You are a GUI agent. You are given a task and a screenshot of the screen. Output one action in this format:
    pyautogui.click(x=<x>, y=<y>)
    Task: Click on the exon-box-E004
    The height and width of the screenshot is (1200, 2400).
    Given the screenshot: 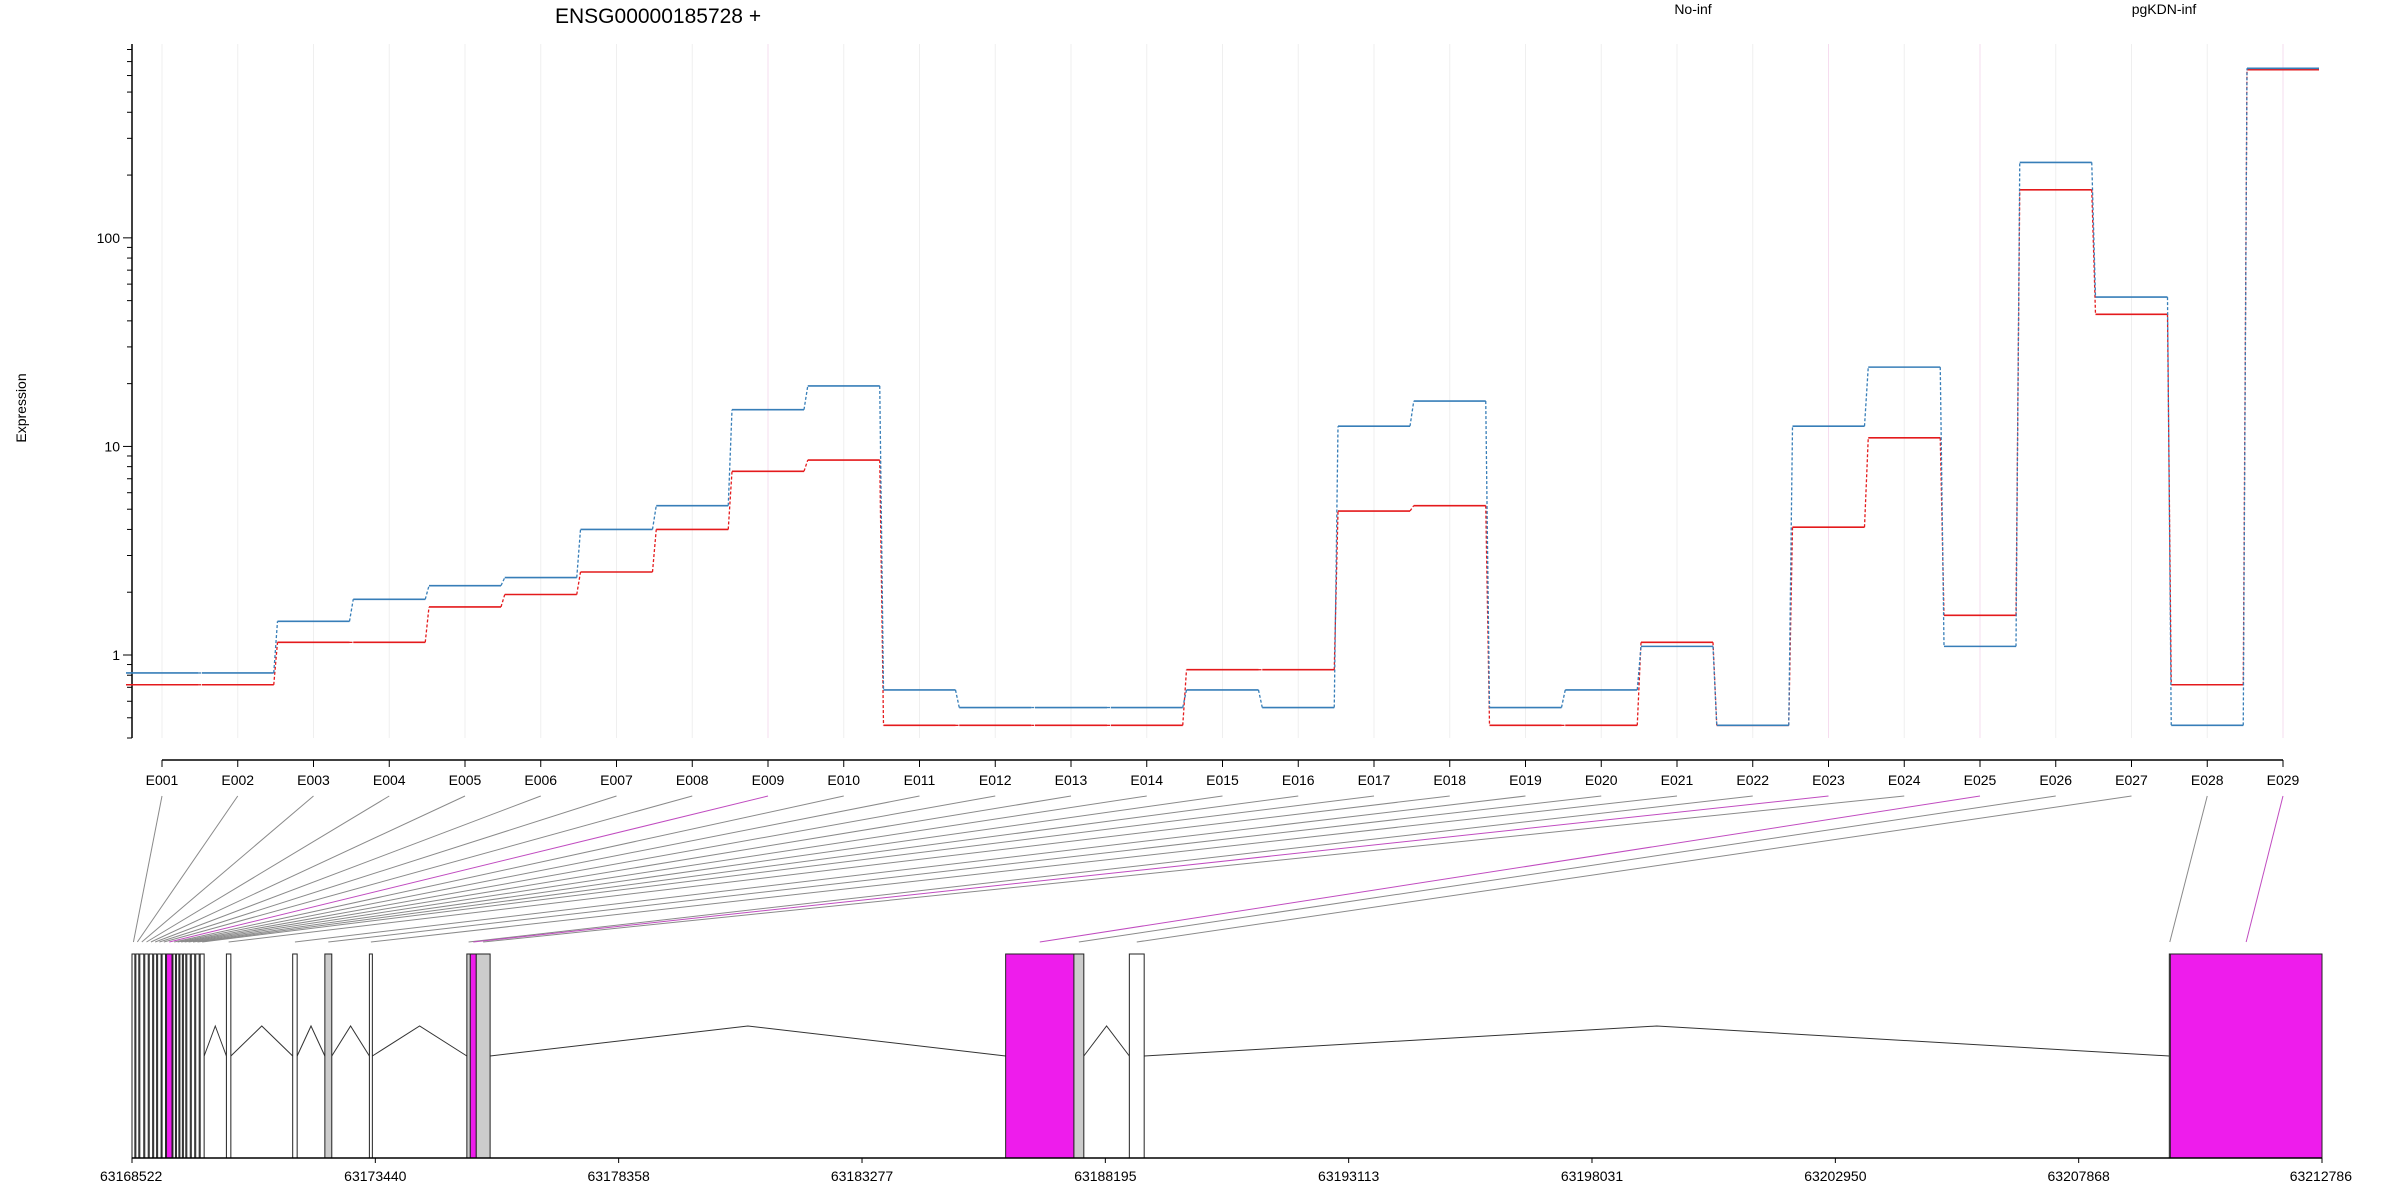 What is the action you would take?
    pyautogui.click(x=146, y=1056)
    